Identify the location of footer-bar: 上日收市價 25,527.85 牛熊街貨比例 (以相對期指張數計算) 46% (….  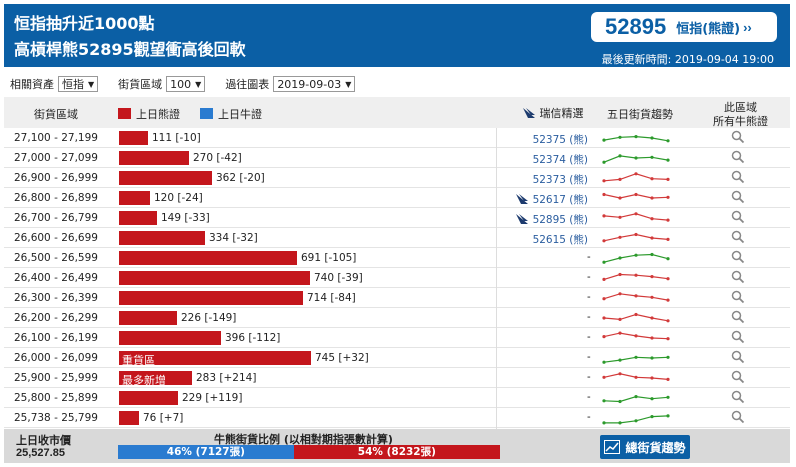
(397, 446).